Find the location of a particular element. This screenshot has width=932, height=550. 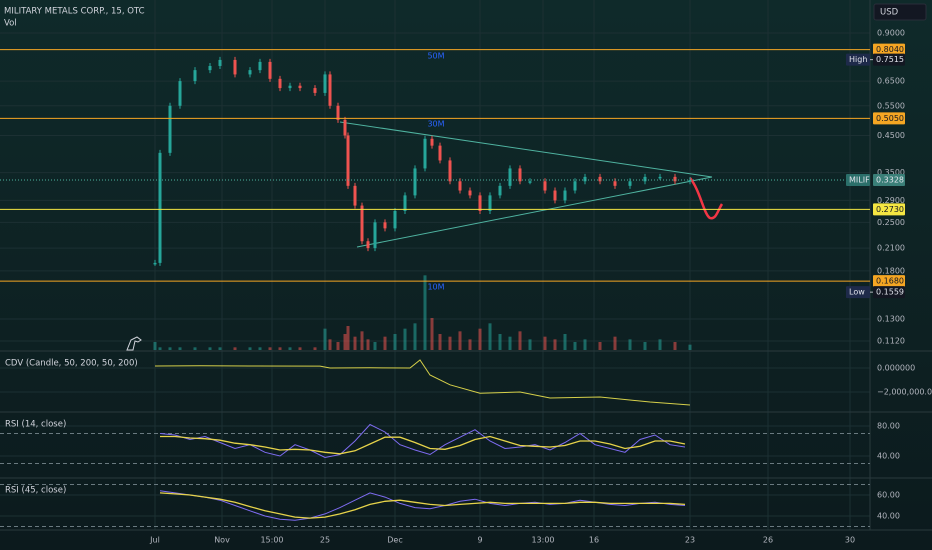

x-tick-label: 25 is located at coordinates (325, 540).